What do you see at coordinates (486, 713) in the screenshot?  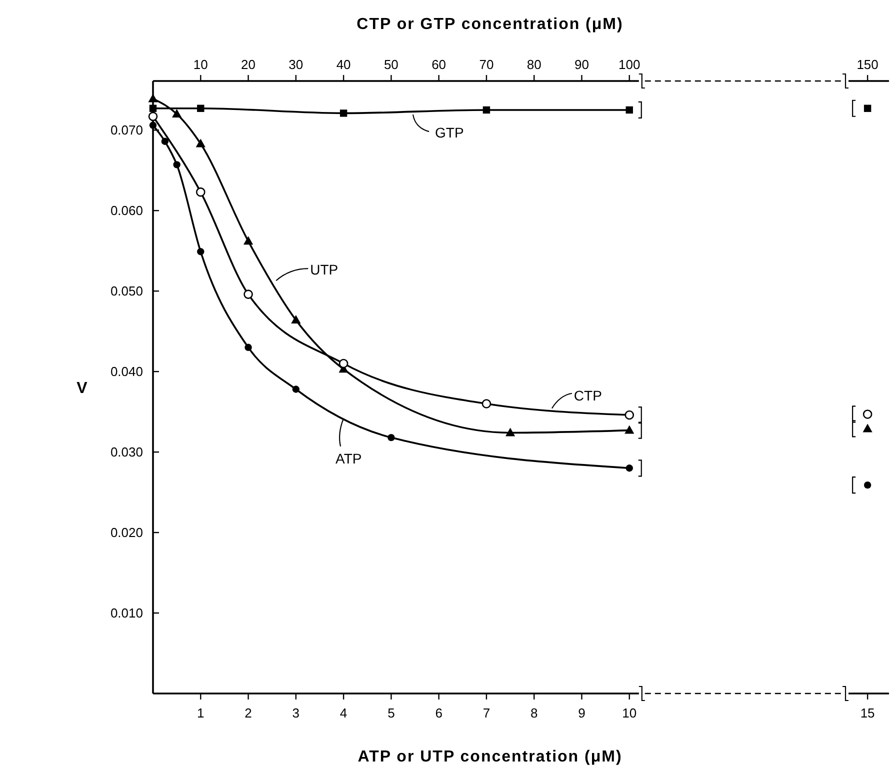 I see `x-tick-label: 7` at bounding box center [486, 713].